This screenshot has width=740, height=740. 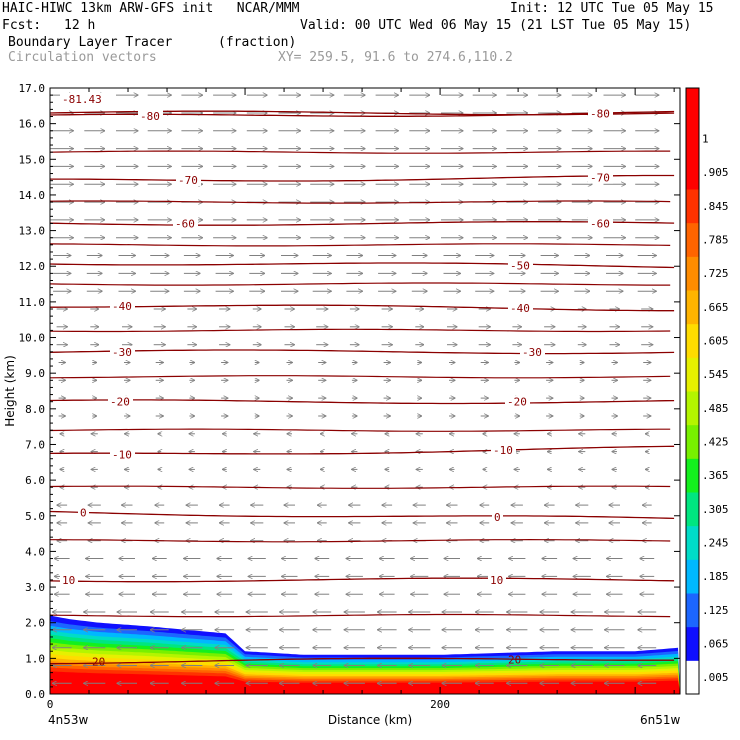 I want to click on contour-label-1-1: -80, so click(x=600, y=113).